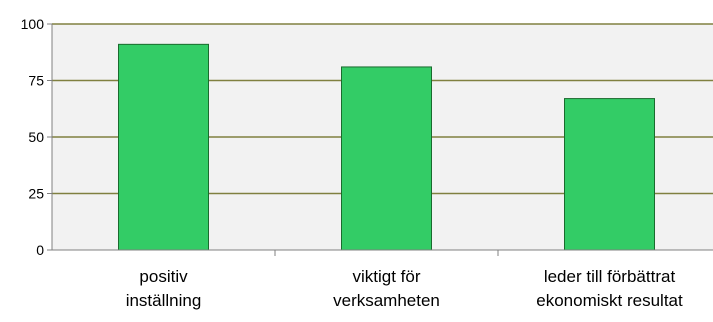 This screenshot has height=322, width=713. Describe the element at coordinates (386, 300) in the screenshot. I see `x-category-label: verksamheten` at that location.